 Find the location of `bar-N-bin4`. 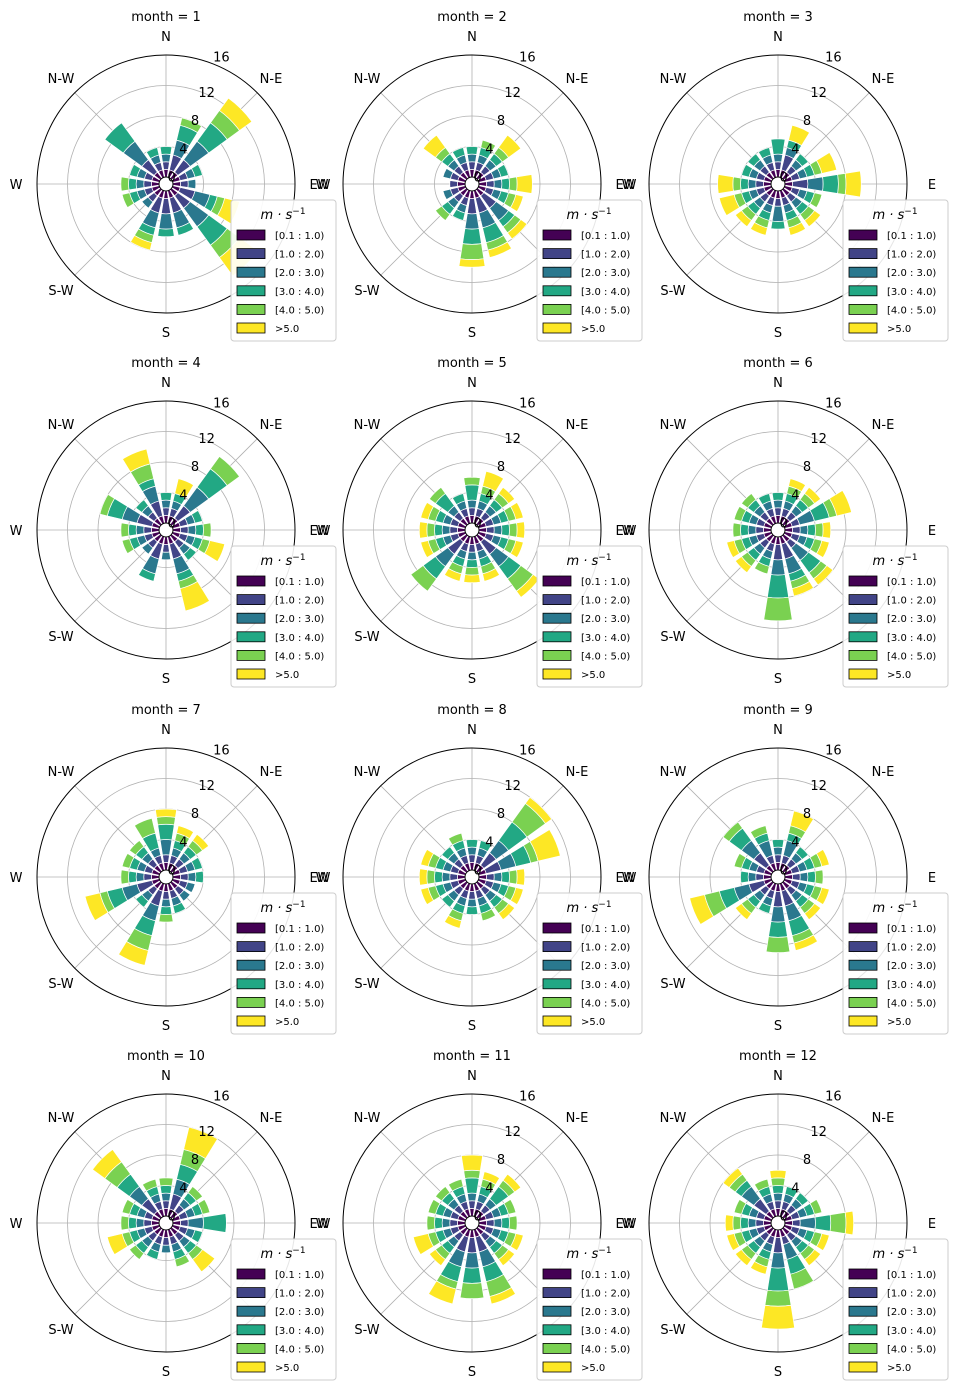

bar-N-bin4 is located at coordinates (472, 481).